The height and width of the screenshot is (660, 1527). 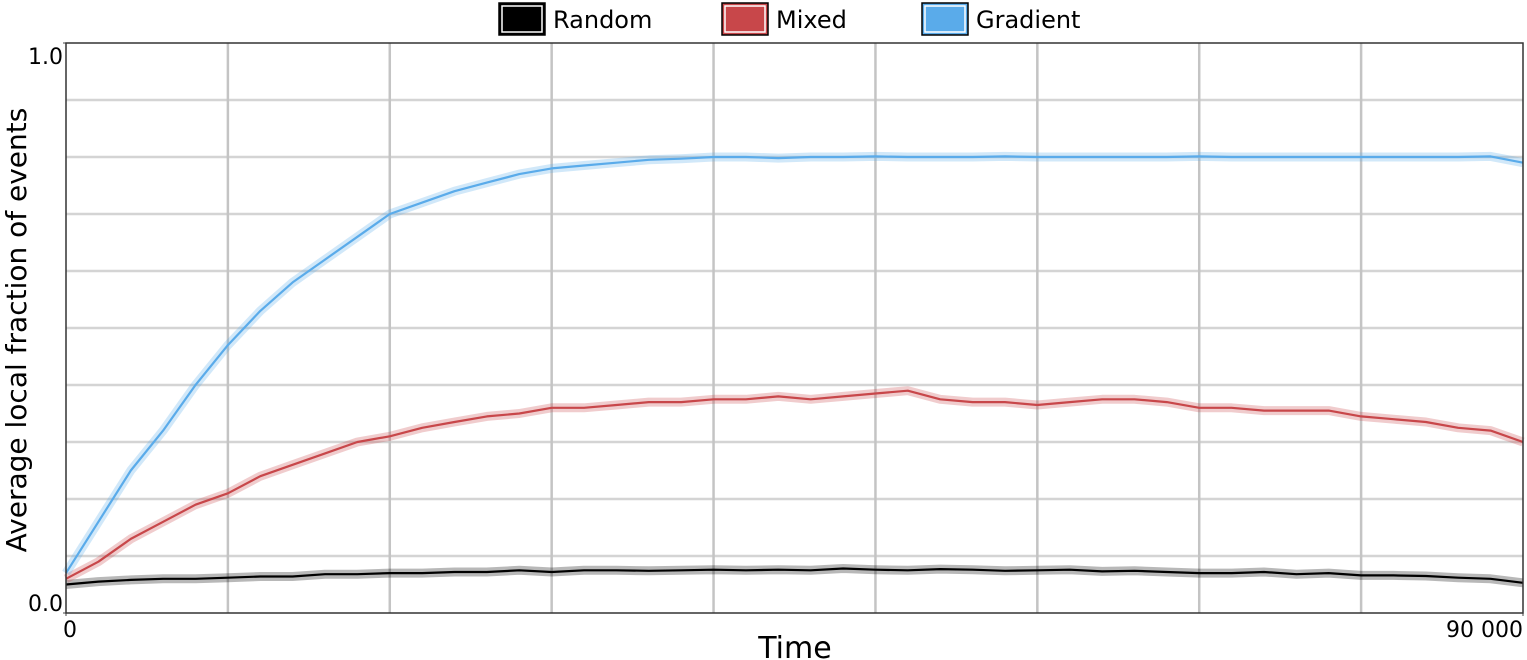 I want to click on x-tick-label: 0, so click(x=70, y=630).